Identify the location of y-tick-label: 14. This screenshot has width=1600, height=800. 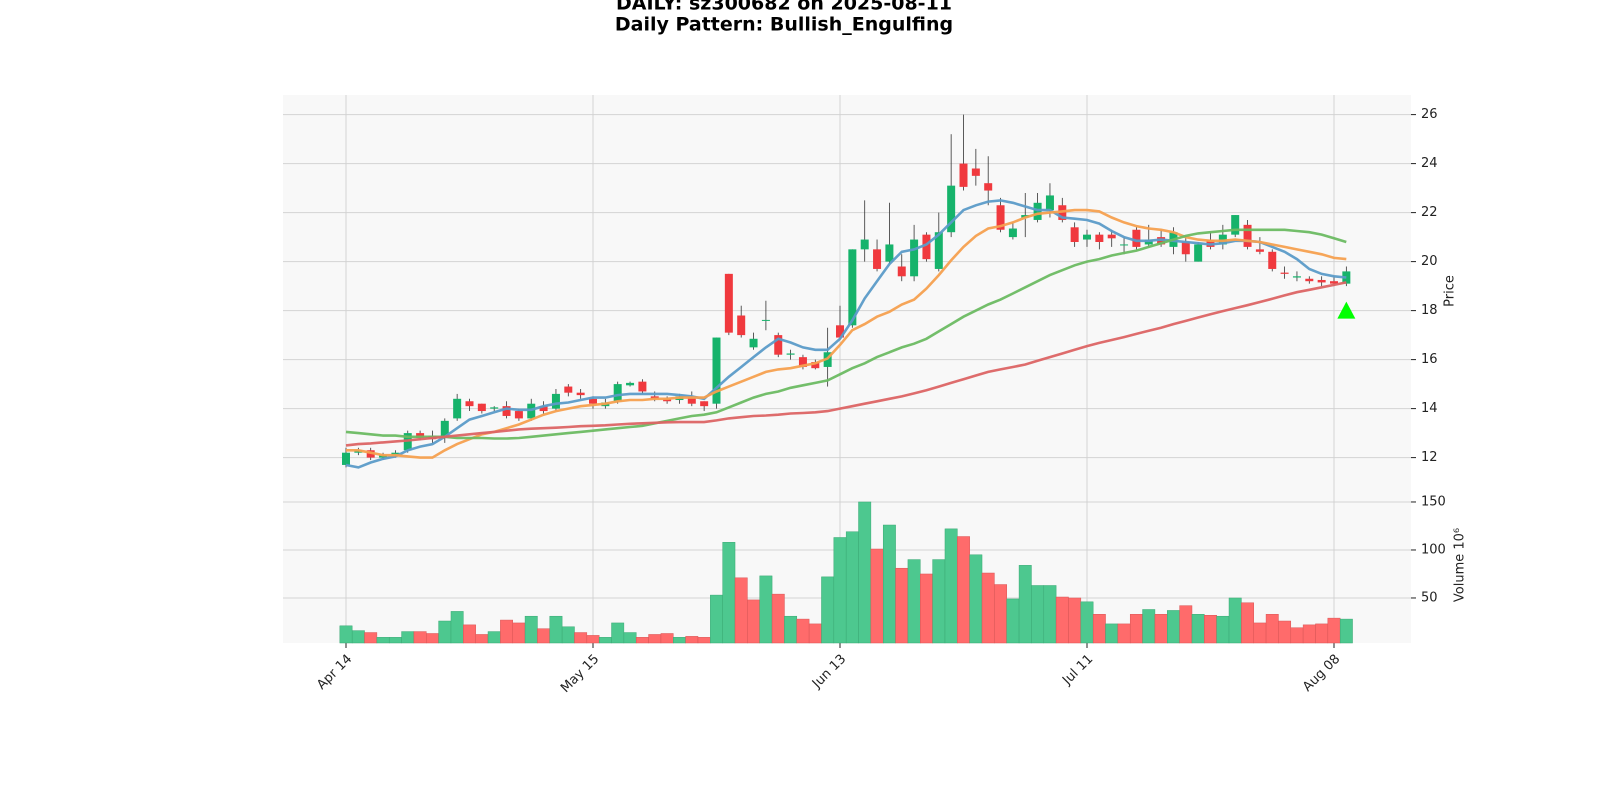
(1429, 408).